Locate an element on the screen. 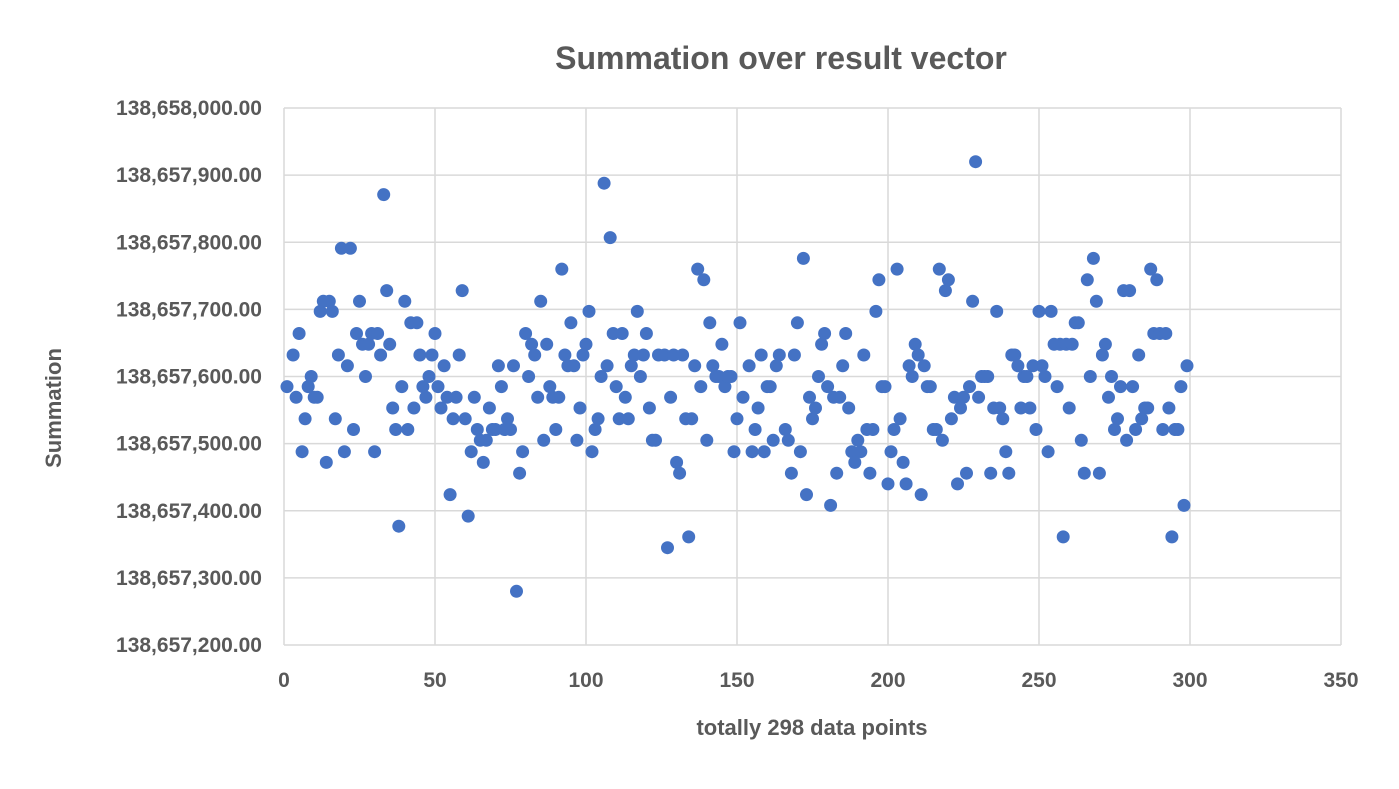 This screenshot has height=789, width=1399. y-axis-label: Summation is located at coordinates (53, 408).